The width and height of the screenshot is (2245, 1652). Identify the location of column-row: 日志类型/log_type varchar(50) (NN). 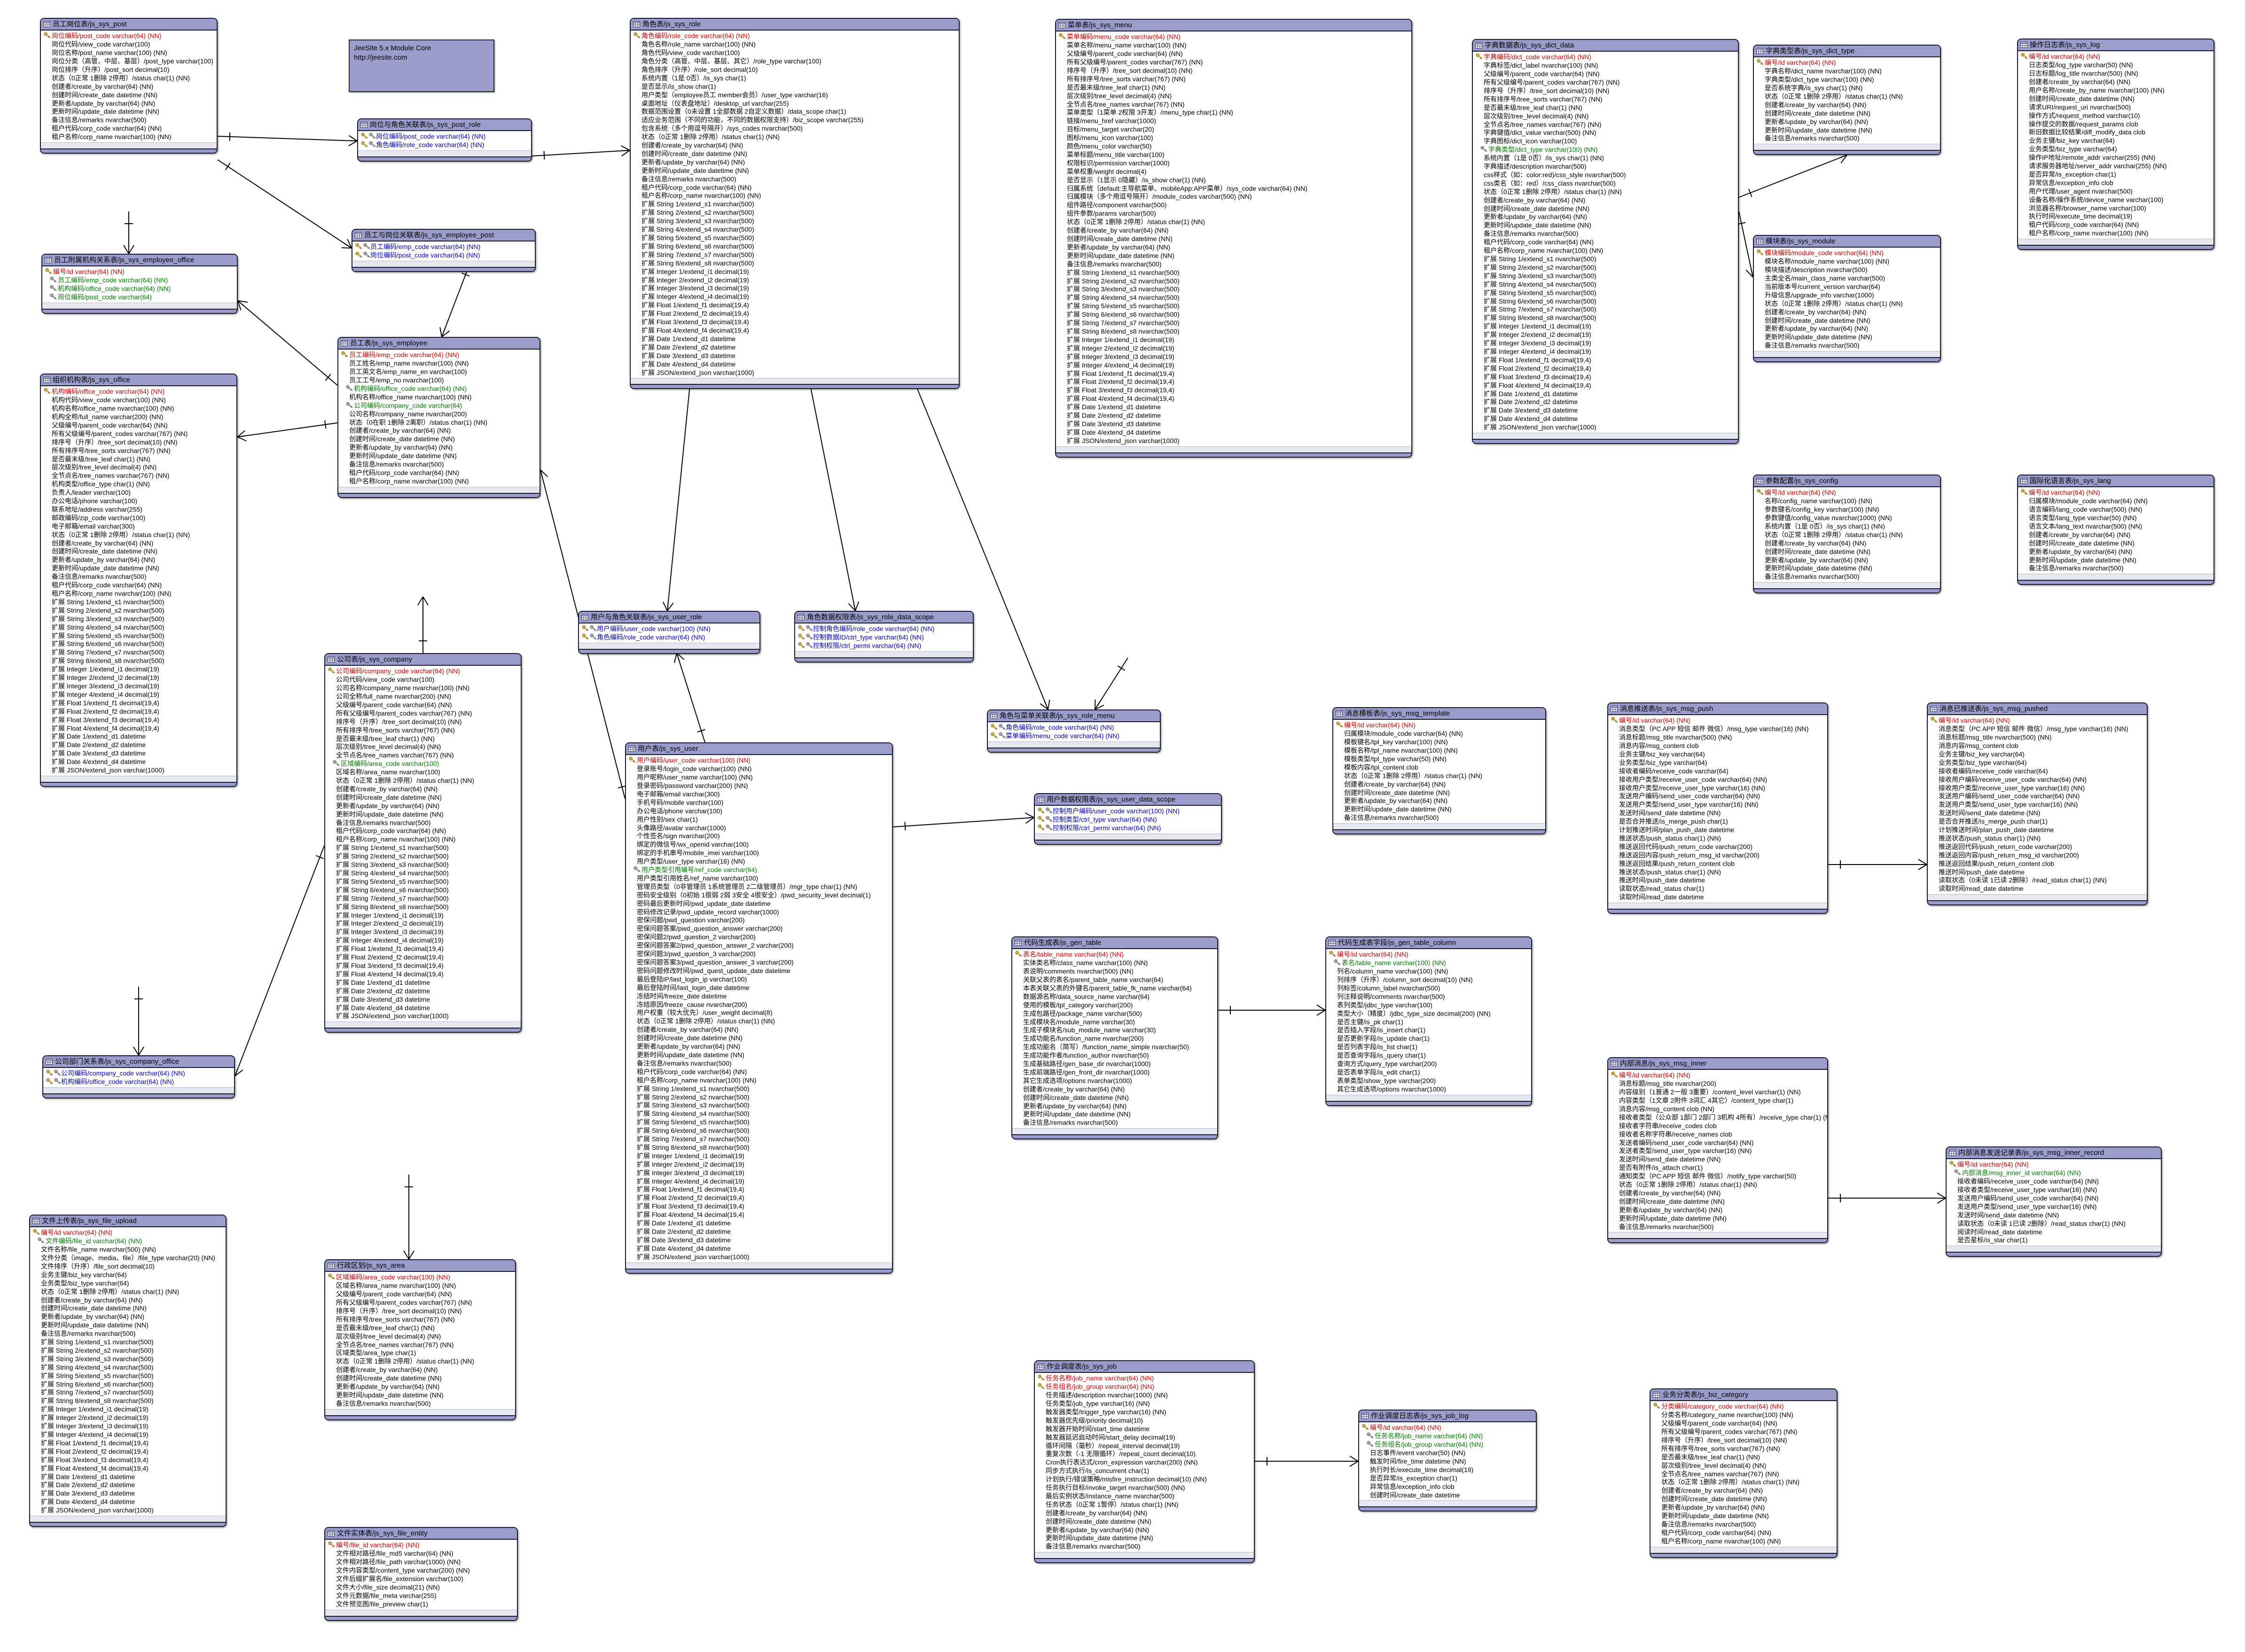
(2116, 65).